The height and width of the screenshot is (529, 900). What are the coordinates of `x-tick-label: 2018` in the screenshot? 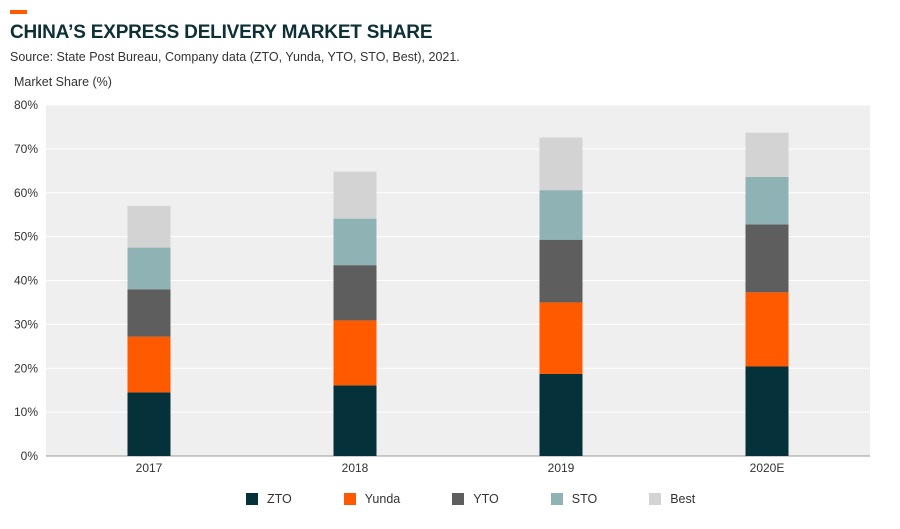 It's located at (355, 468).